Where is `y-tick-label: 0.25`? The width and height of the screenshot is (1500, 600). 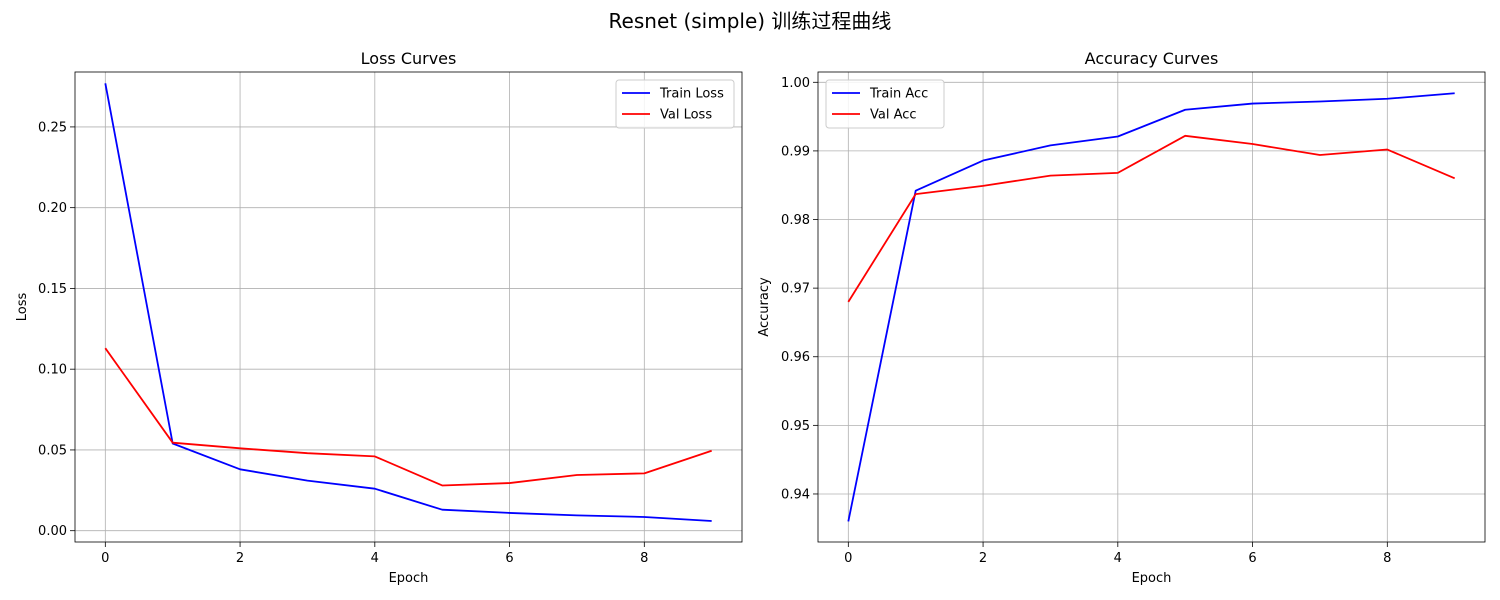
y-tick-label: 0.25 is located at coordinates (52, 127).